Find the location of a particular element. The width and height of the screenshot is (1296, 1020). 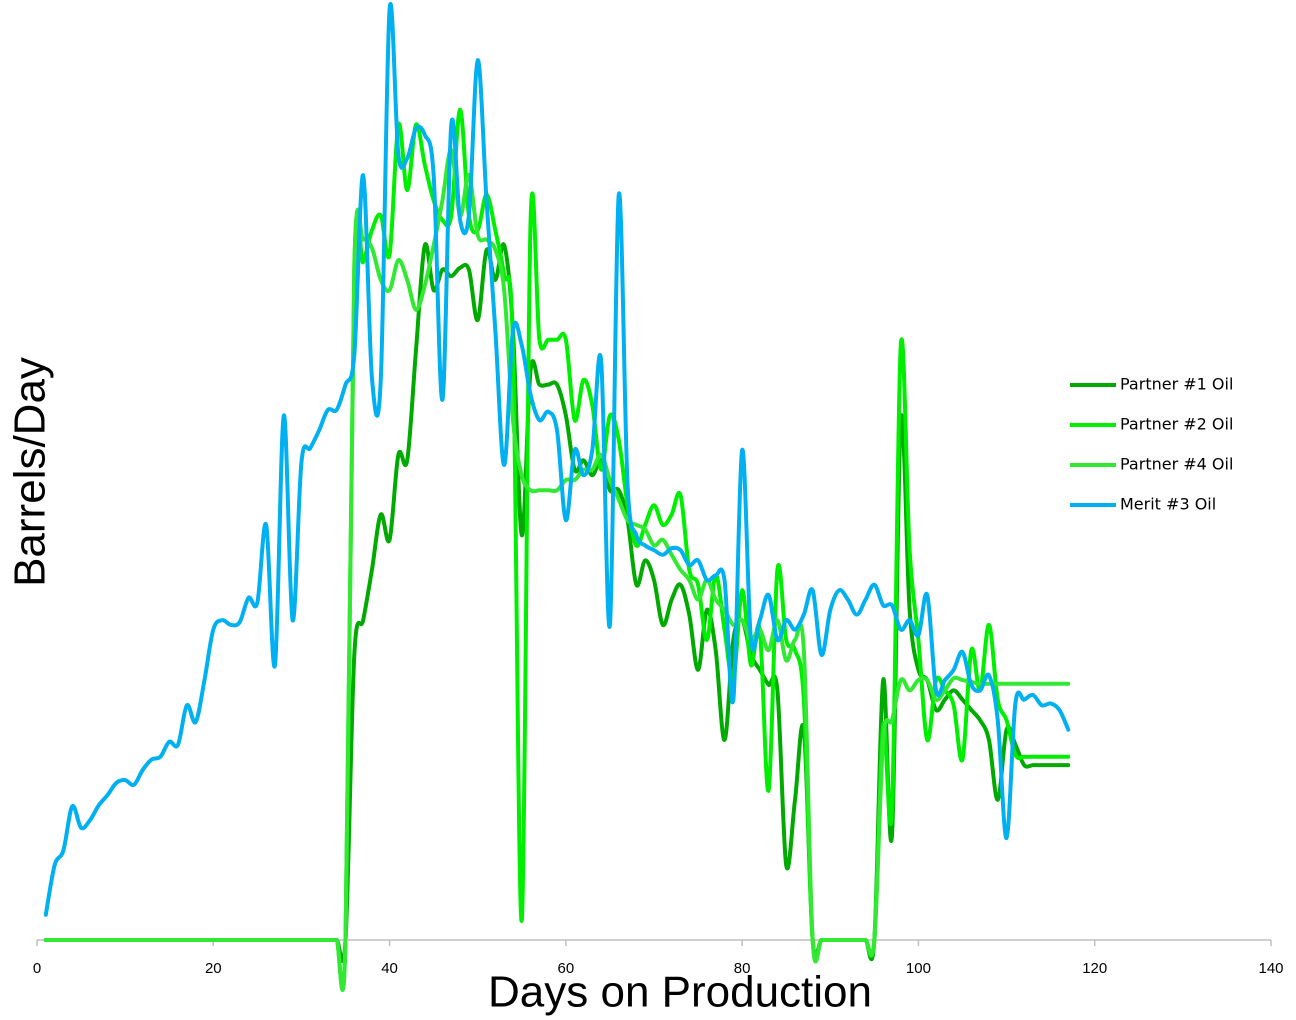

x-tick-label: 120 is located at coordinates (1094, 968).